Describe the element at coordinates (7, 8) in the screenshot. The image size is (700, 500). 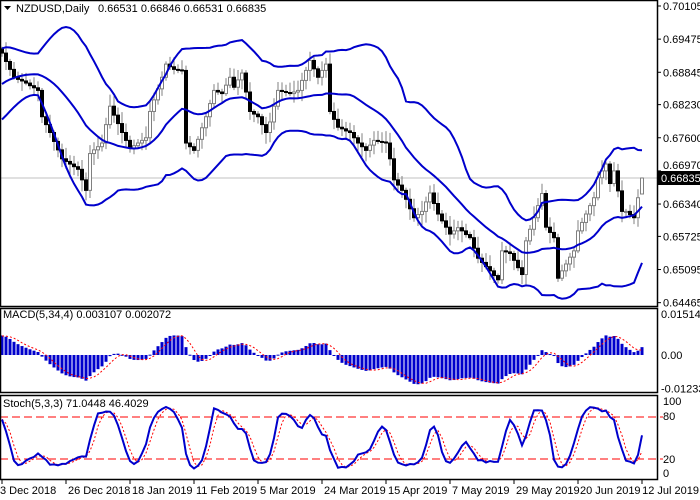
I see `dropdown-triangle-icon` at that location.